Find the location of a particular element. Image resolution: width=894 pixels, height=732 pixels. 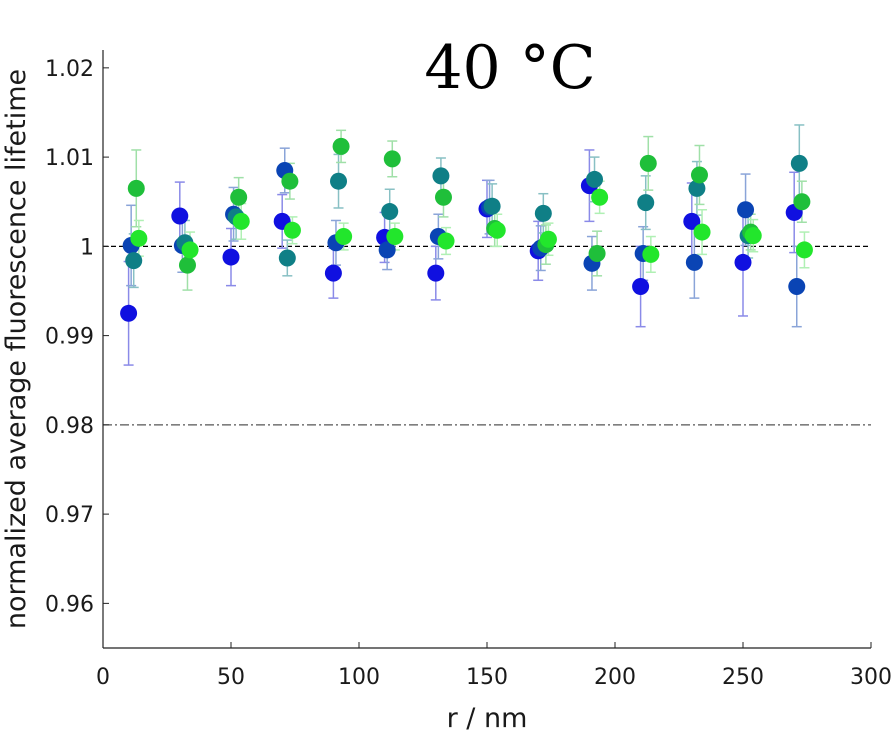

y-tick-label: 0.98 is located at coordinates (69, 426).